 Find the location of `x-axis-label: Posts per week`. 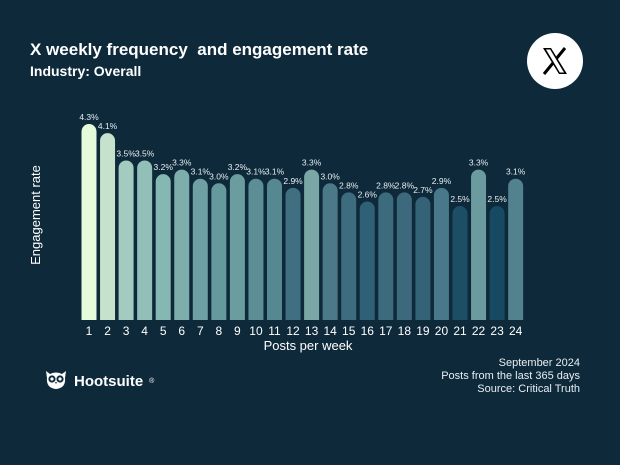

x-axis-label: Posts per week is located at coordinates (308, 345).